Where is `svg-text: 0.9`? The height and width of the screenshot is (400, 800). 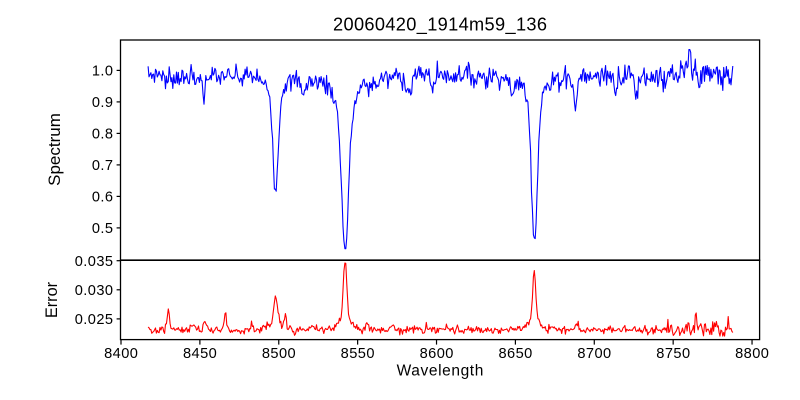 svg-text: 0.9 is located at coordinates (103, 103).